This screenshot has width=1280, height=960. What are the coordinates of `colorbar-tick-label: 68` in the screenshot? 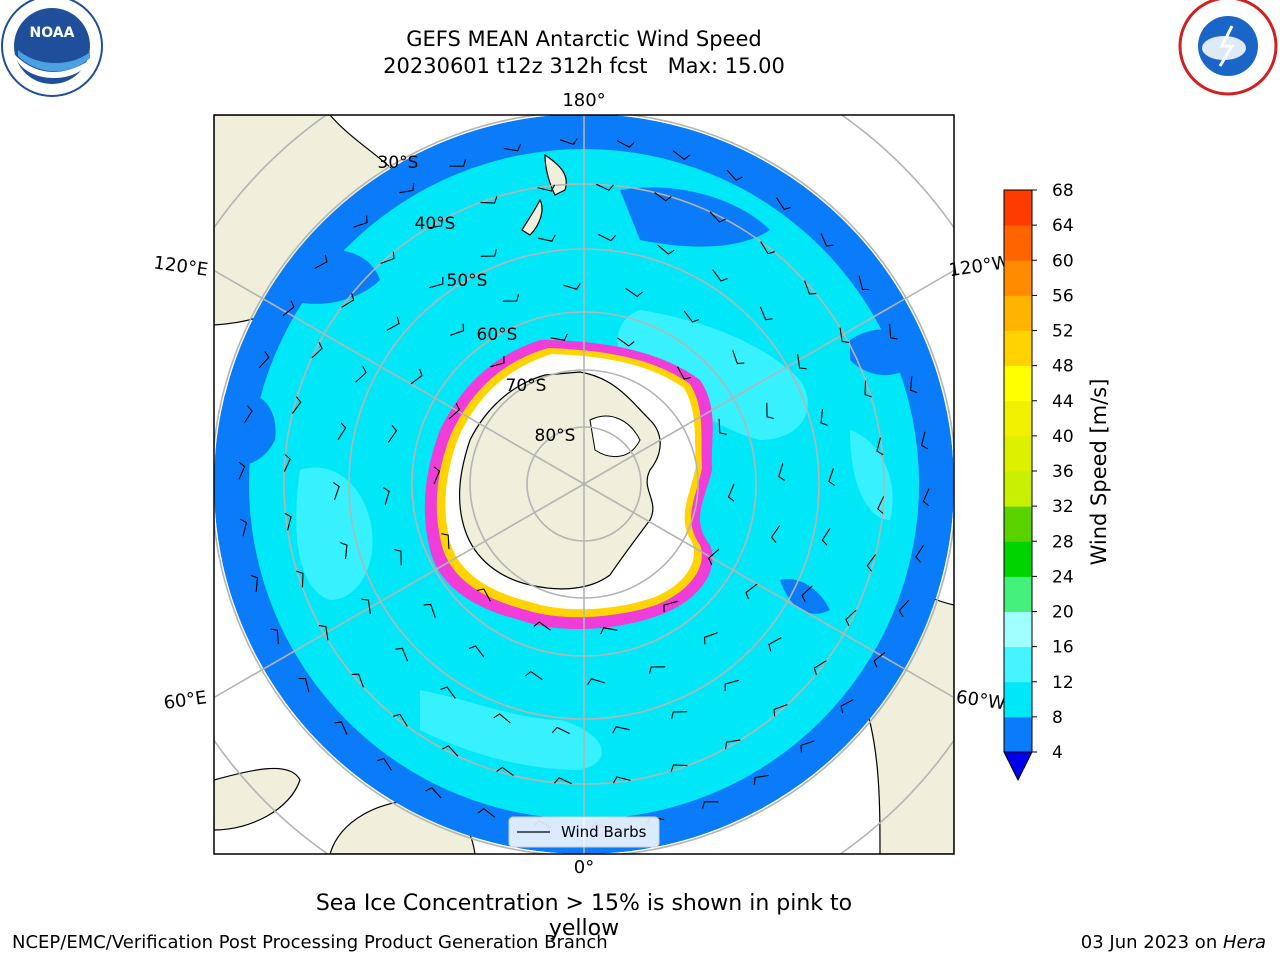 It's located at (1063, 191).